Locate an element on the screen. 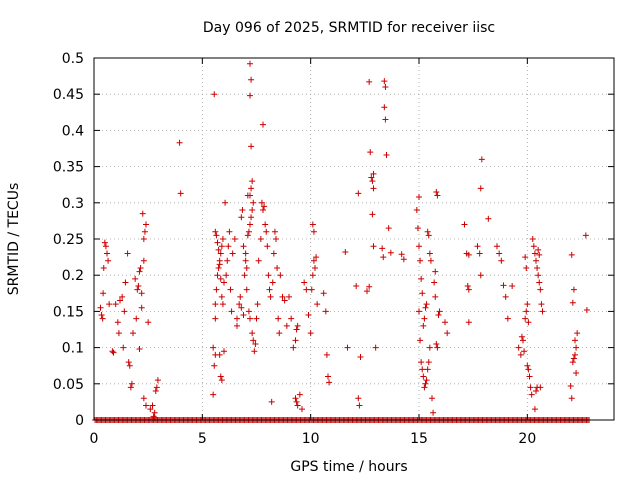  y-tick-label: 0.35 is located at coordinates (68, 168).